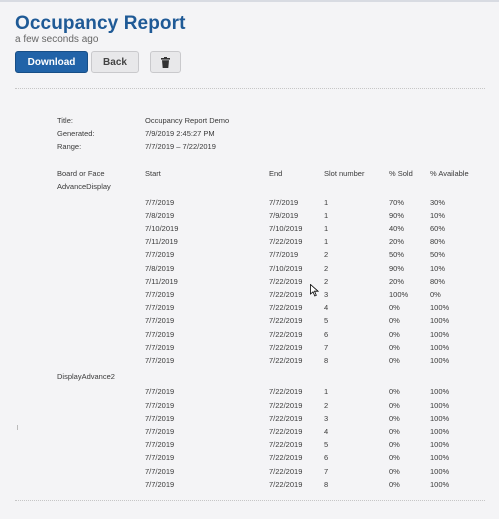 The height and width of the screenshot is (519, 499). What do you see at coordinates (449, 173) in the screenshot?
I see `column-header-available: % Available` at bounding box center [449, 173].